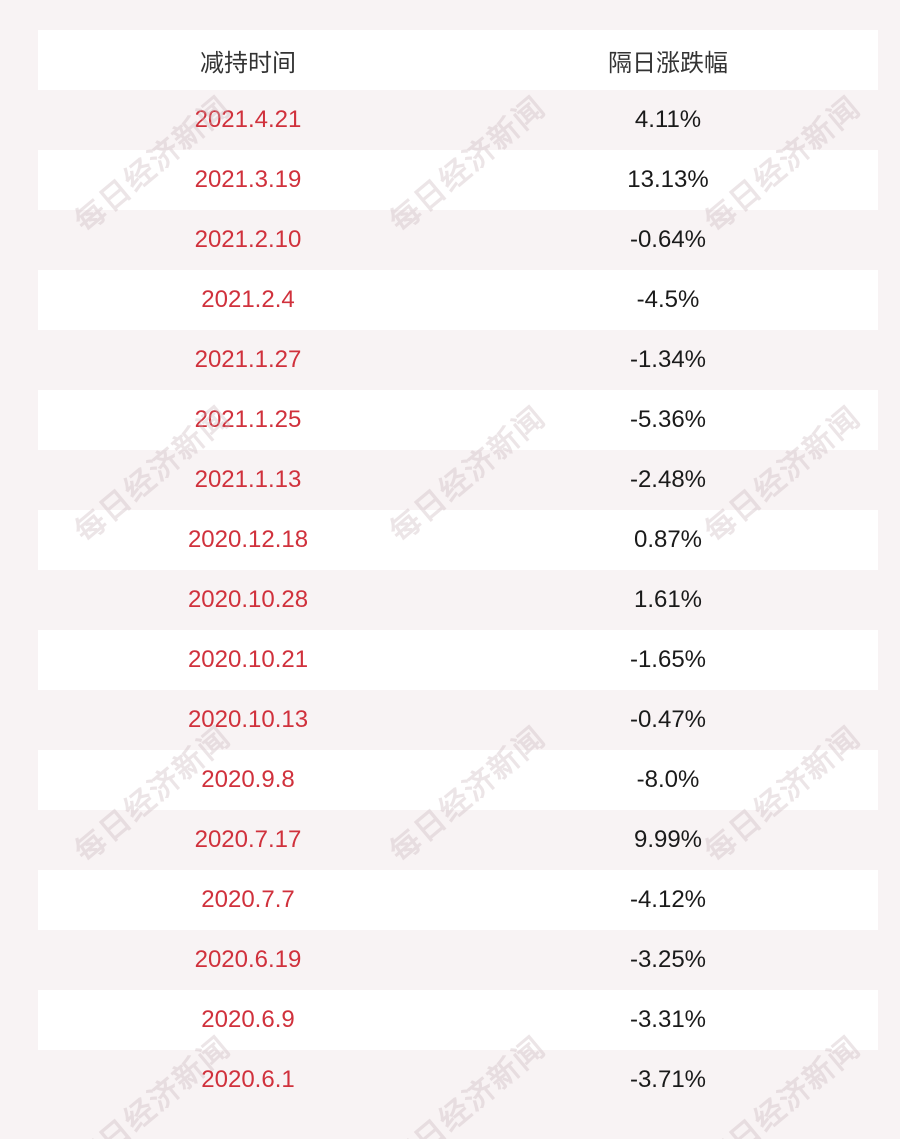  I want to click on change-cell: 9.99%, so click(668, 839).